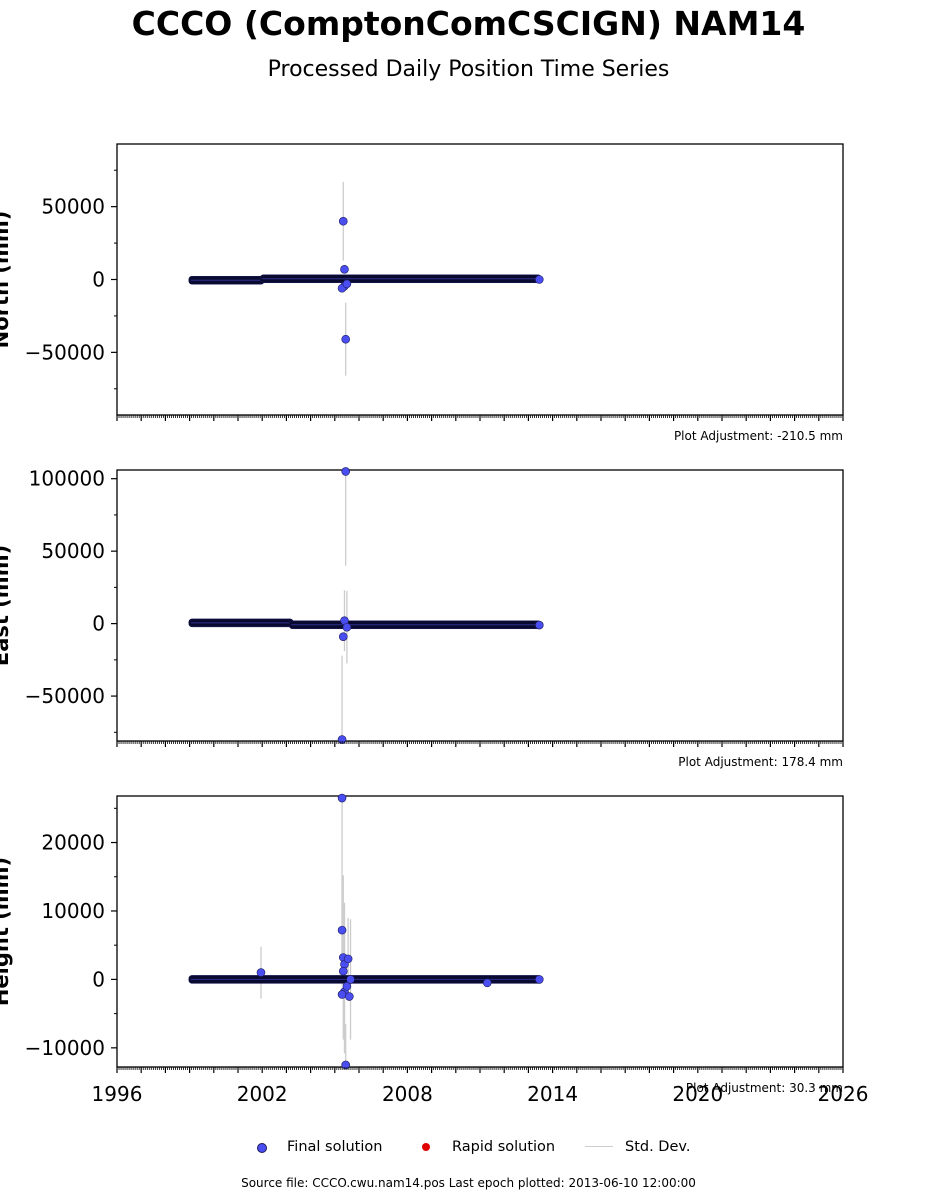  I want to click on x-tick-label: 2026, so click(843, 1094).